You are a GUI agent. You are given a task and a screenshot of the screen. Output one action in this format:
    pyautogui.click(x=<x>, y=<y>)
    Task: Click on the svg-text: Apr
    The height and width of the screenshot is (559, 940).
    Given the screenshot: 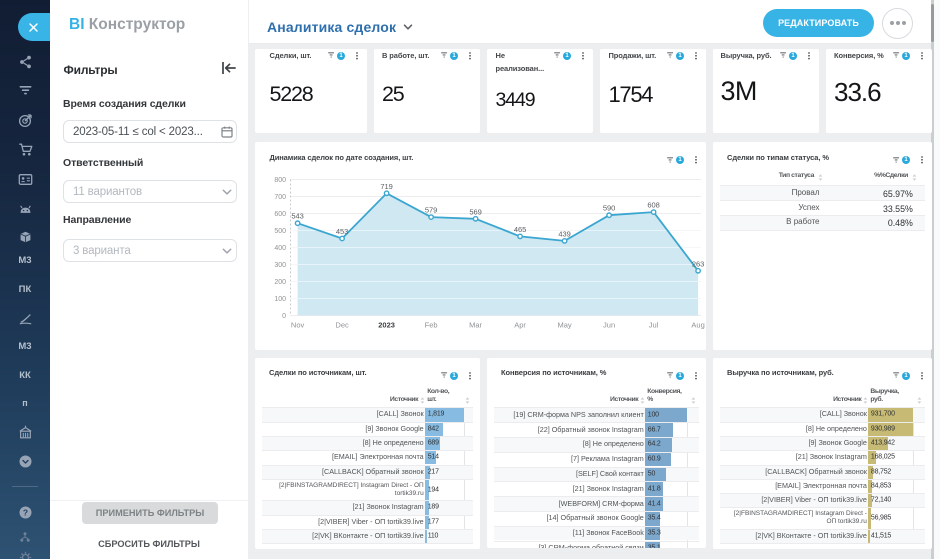 What is the action you would take?
    pyautogui.click(x=520, y=324)
    